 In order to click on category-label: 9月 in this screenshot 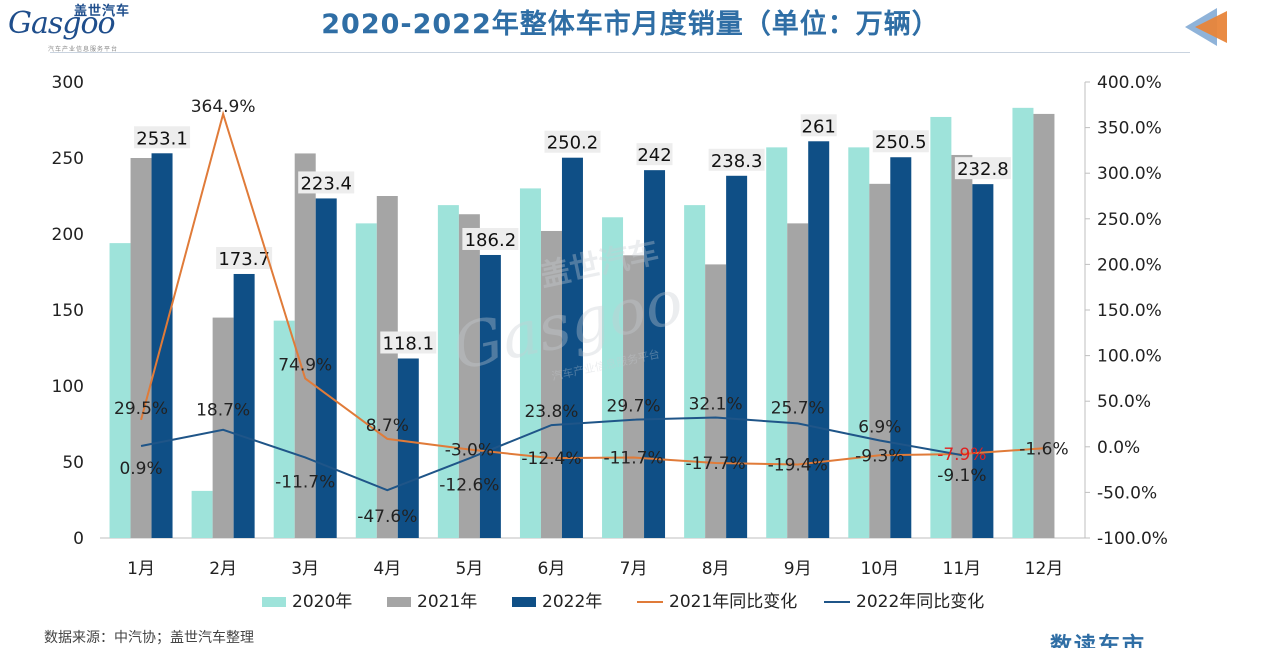, I will do `click(798, 569)`.